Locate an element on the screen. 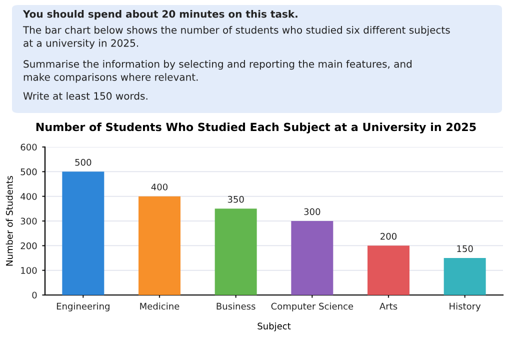 The width and height of the screenshot is (512, 341). y-tick-label: 500 is located at coordinates (28, 172).